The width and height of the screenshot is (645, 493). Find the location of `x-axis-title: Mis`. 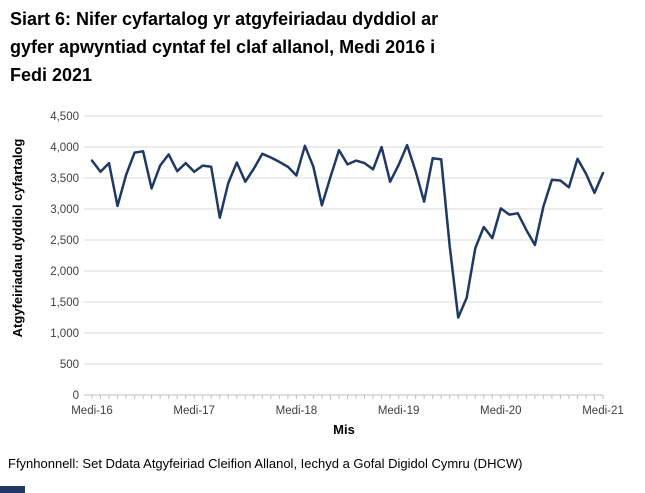

x-axis-title: Mis is located at coordinates (344, 429).